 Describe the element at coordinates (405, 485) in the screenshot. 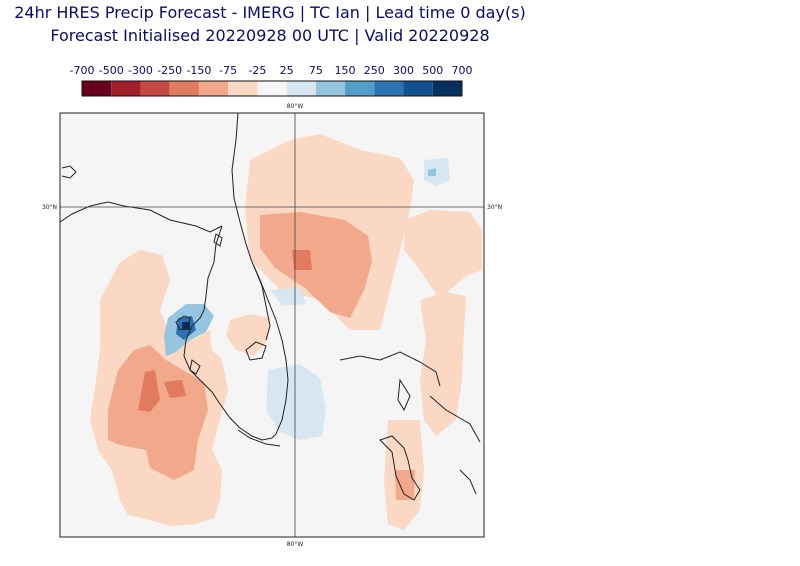

I see `precip-region-cuba-peak` at that location.